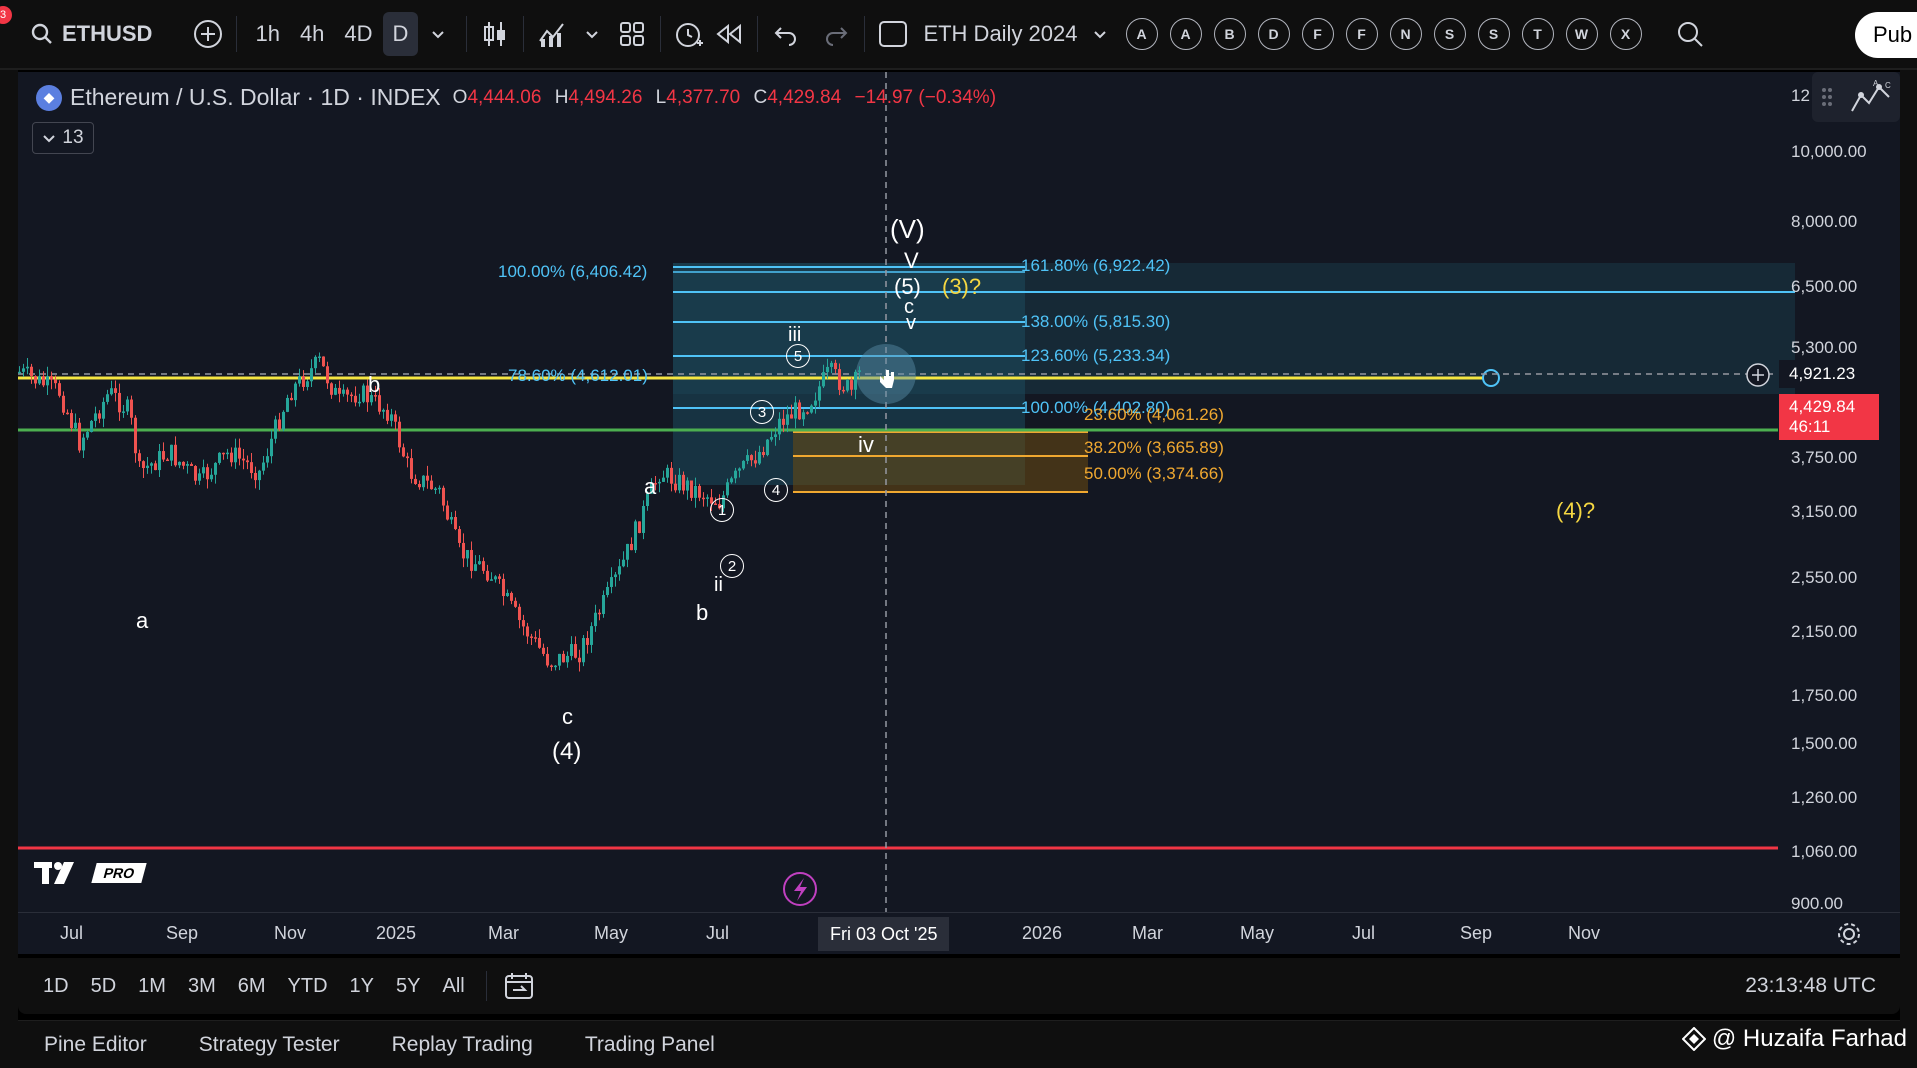  Describe the element at coordinates (269, 1044) in the screenshot. I see `tab-strategy-tester: Strategy Tester` at that location.